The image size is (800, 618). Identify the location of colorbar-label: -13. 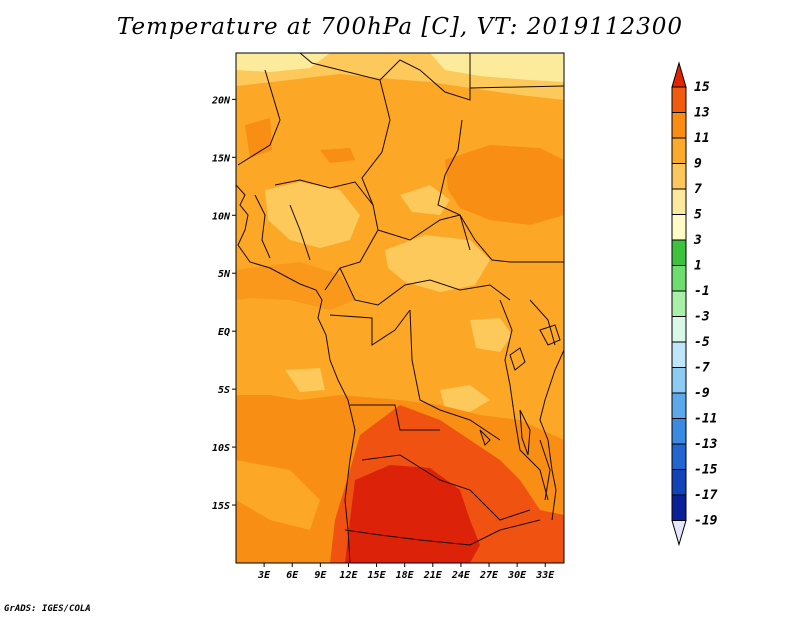
(706, 444).